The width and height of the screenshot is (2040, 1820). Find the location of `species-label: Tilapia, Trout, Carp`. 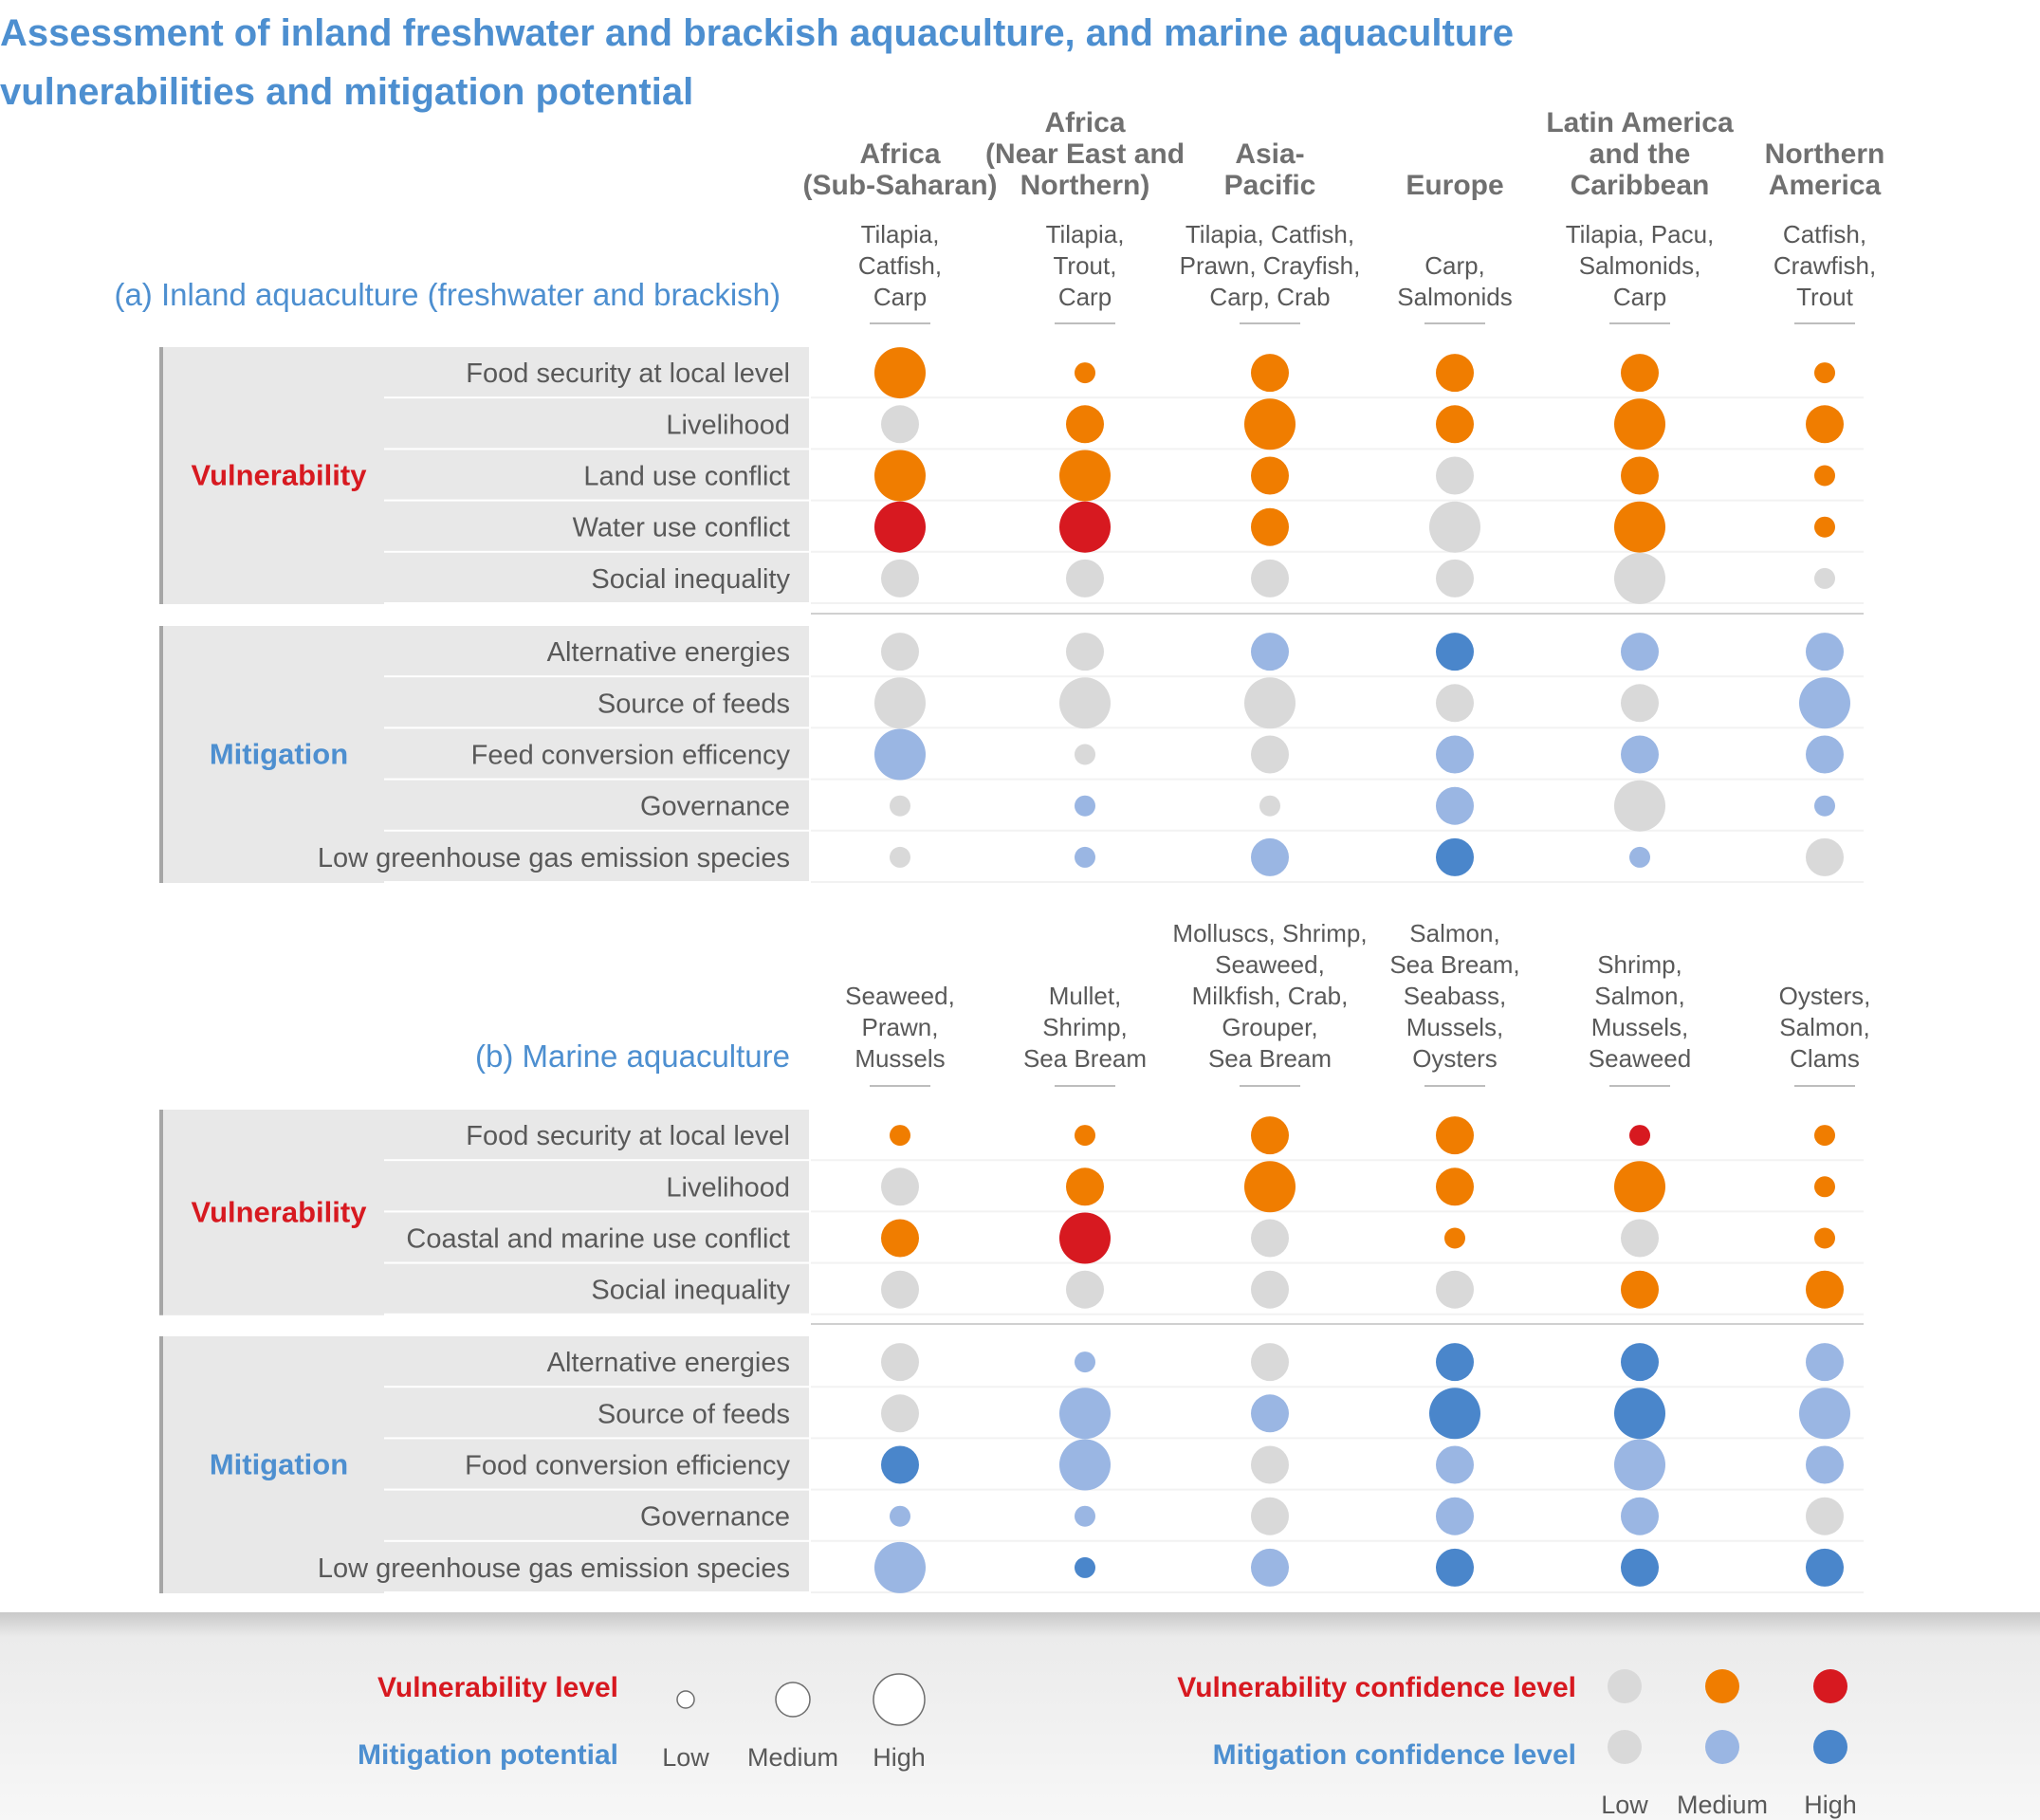

species-label: Tilapia, Trout, Carp is located at coordinates (1086, 265).